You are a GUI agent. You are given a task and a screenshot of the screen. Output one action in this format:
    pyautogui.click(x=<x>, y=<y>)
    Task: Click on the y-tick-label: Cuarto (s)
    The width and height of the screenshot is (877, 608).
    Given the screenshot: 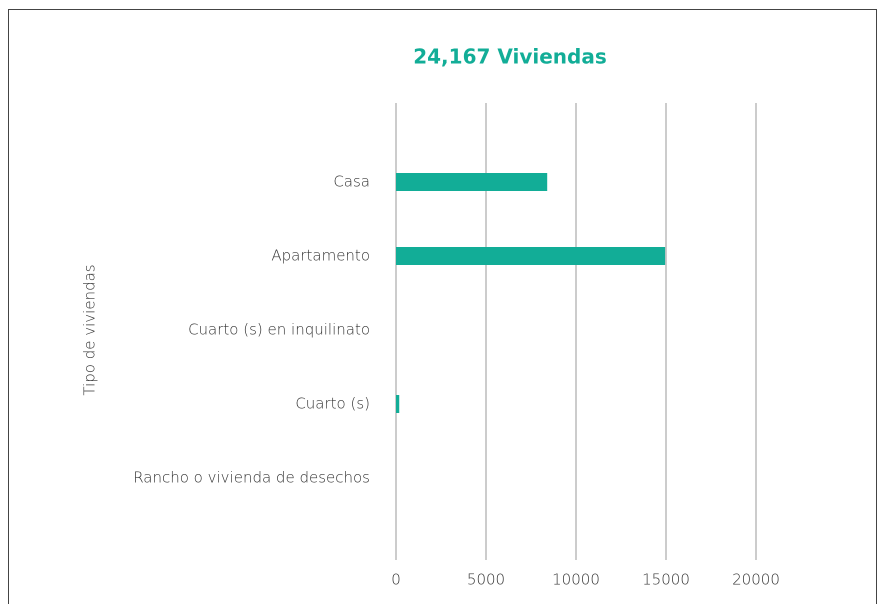 What is the action you would take?
    pyautogui.click(x=332, y=404)
    